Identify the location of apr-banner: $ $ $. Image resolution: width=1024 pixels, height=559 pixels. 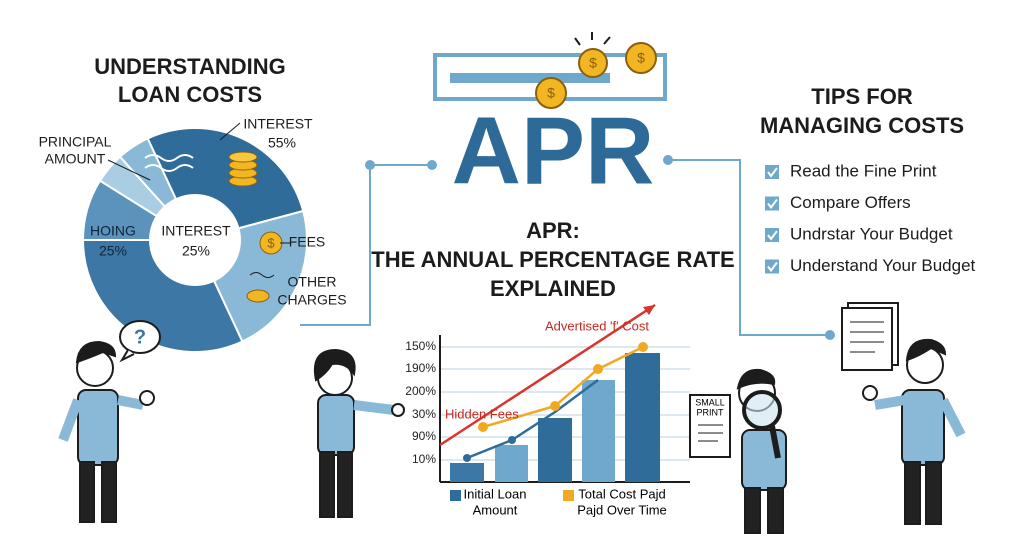
(550, 70).